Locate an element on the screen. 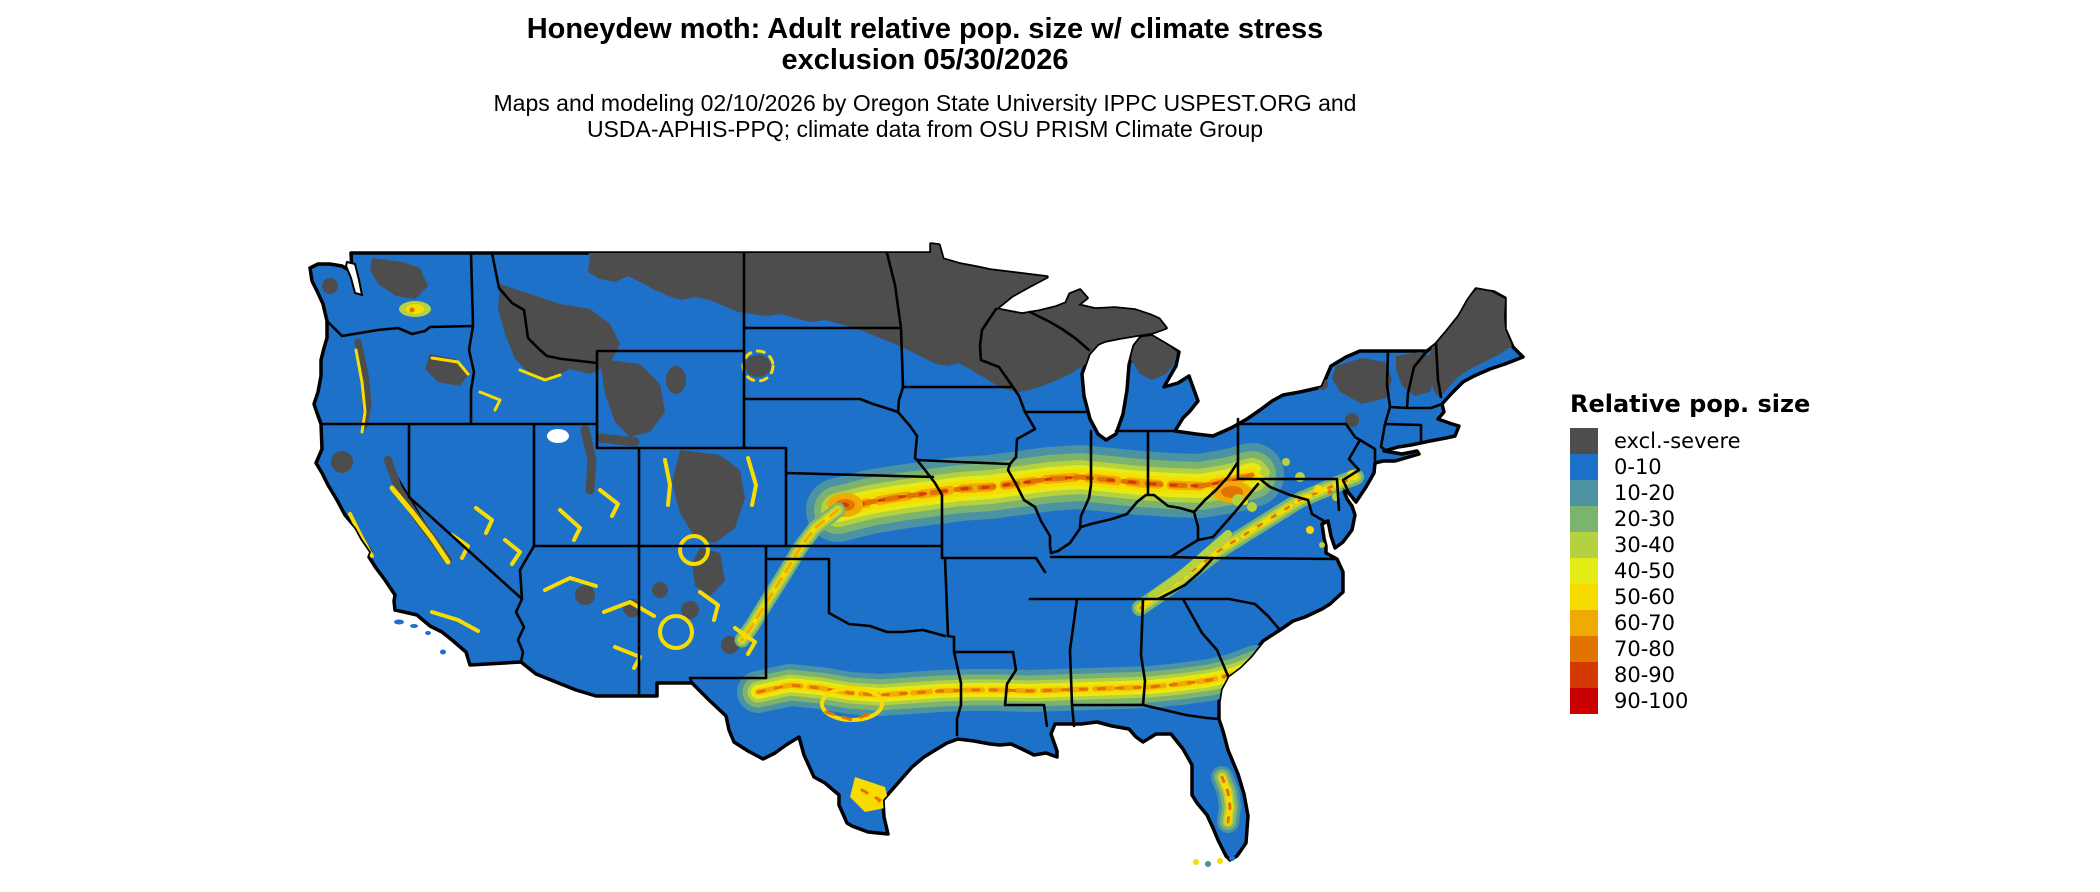  southern-population-band is located at coordinates (1007, 728).